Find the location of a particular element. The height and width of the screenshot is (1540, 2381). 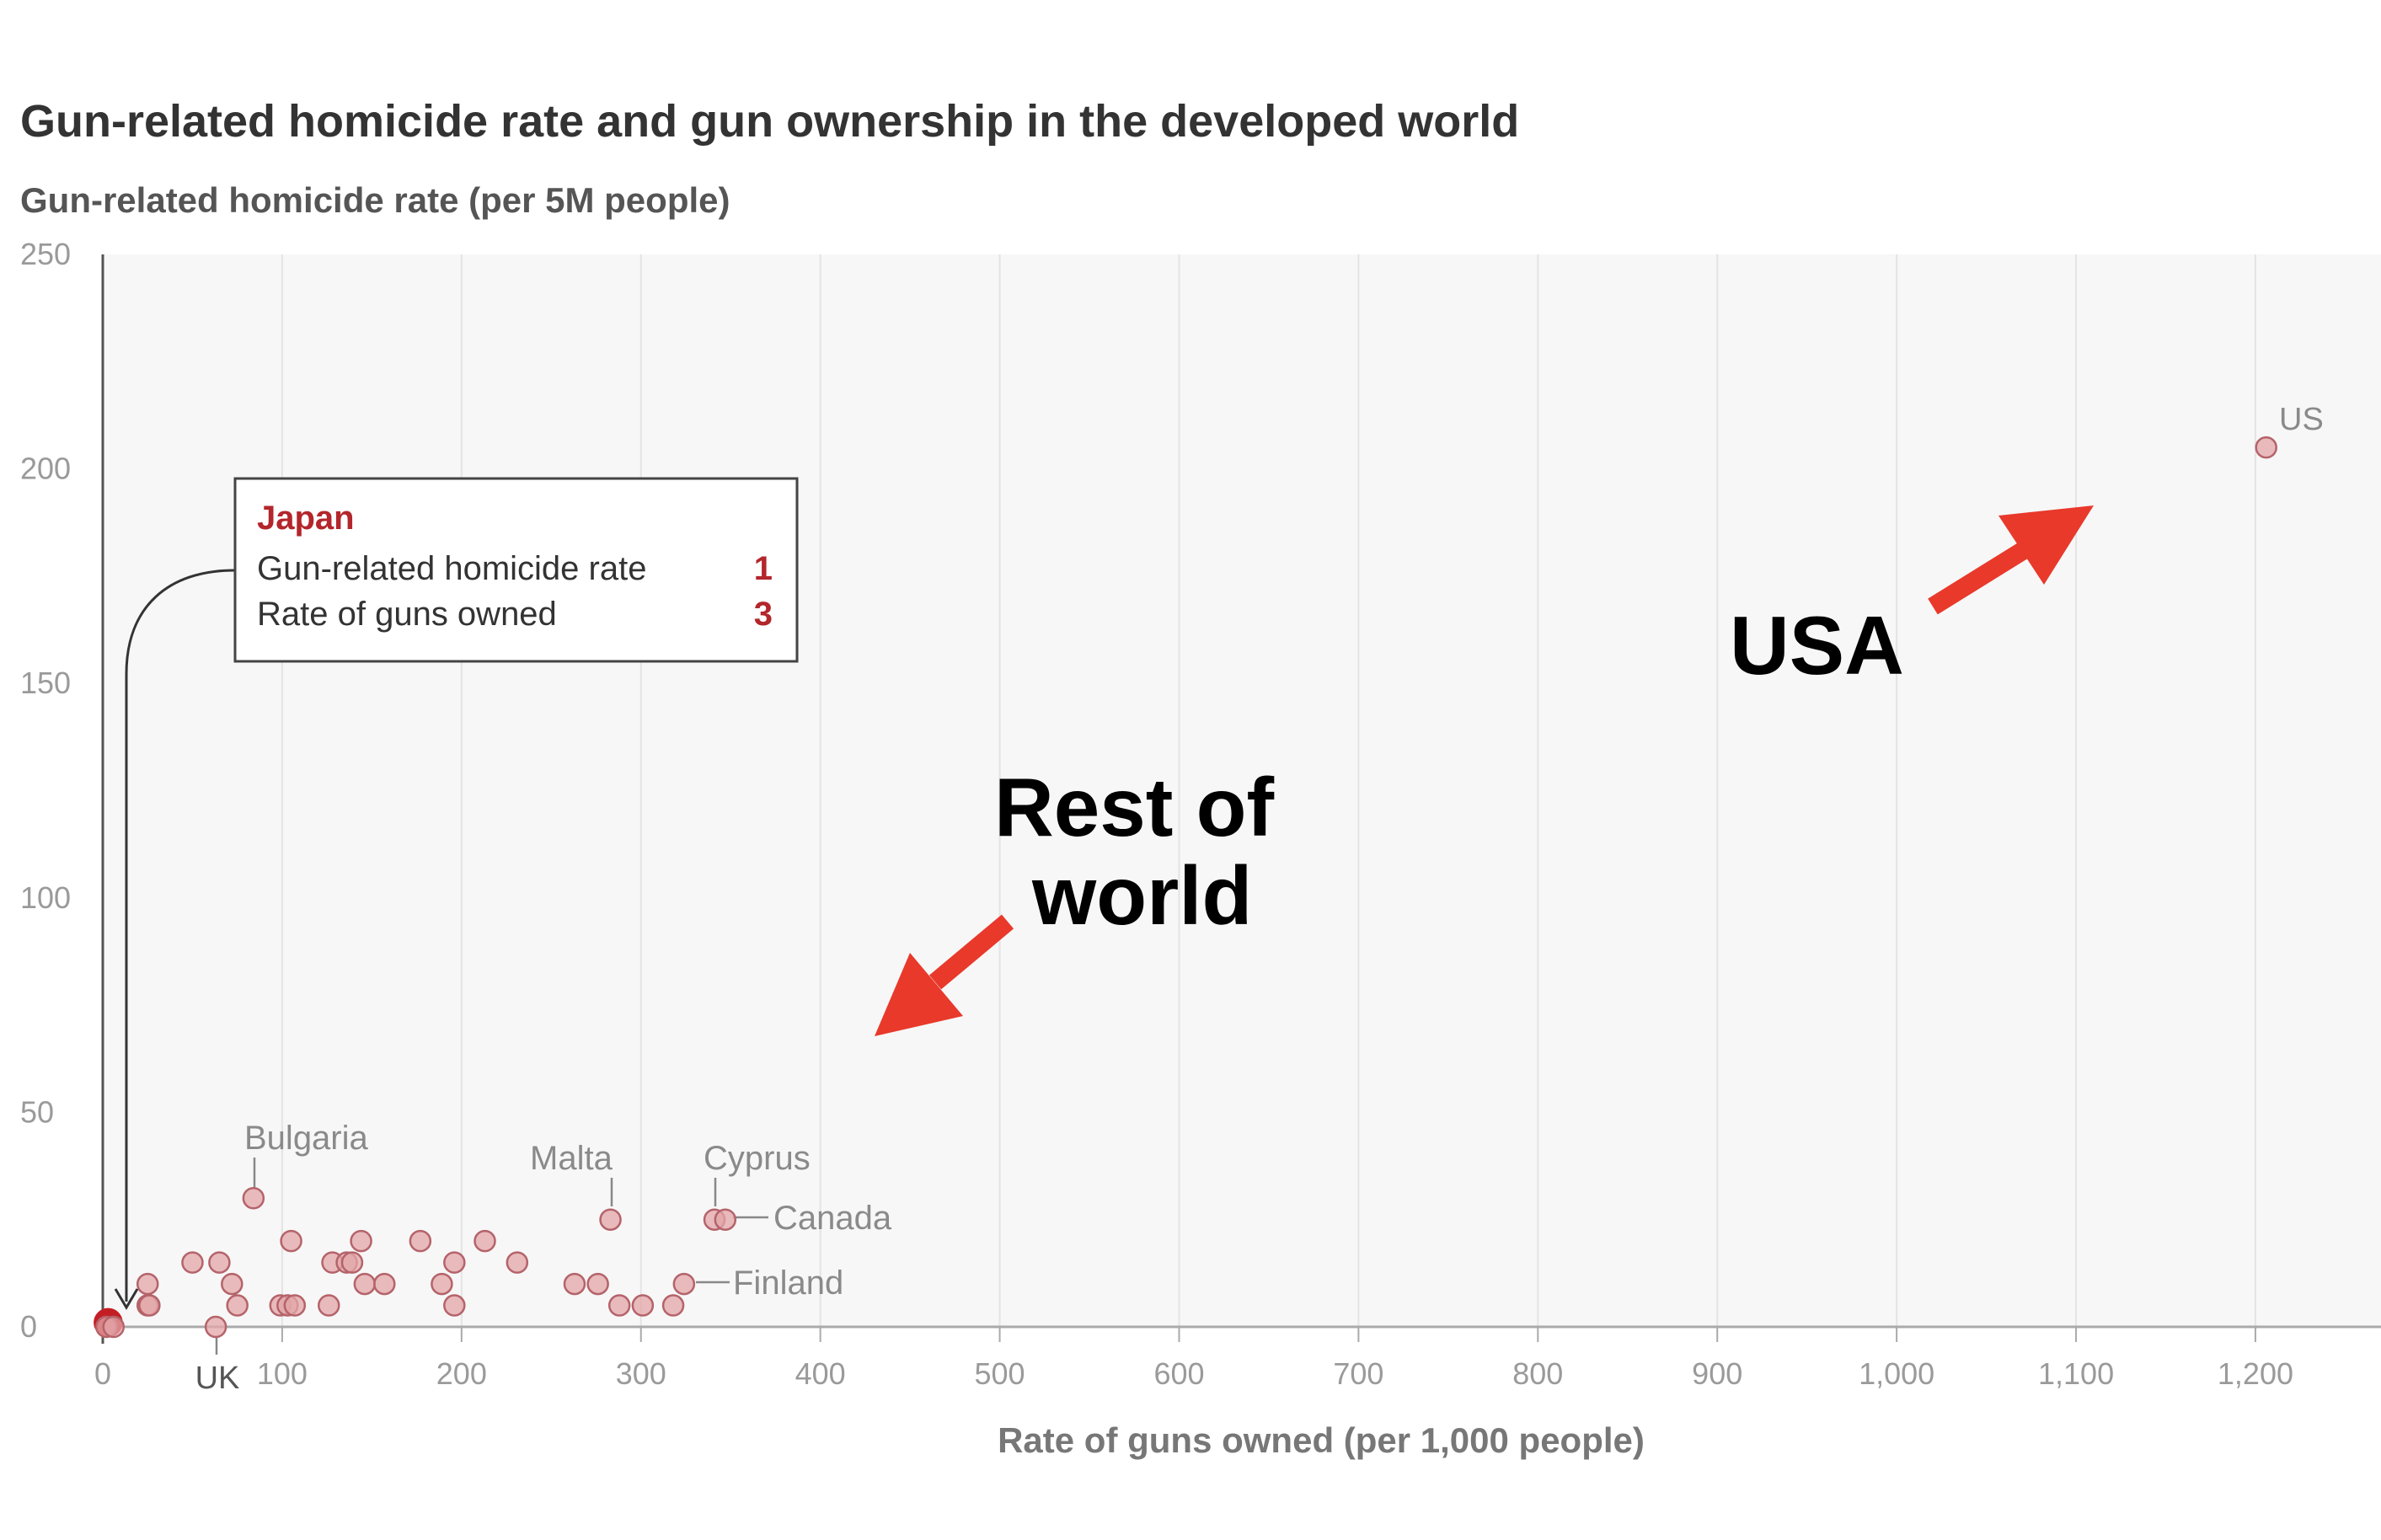

tooltip-country: Japan is located at coordinates (306, 519).